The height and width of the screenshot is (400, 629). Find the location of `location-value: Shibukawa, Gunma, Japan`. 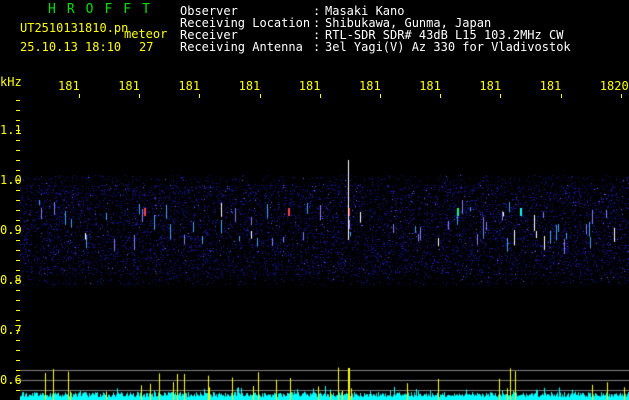

location-value: Shibukawa, Gunma, Japan is located at coordinates (408, 23).